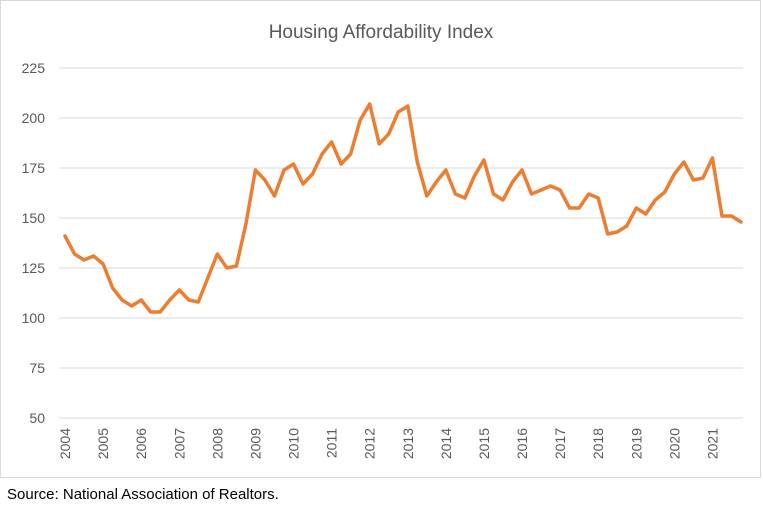 The height and width of the screenshot is (521, 763). Describe the element at coordinates (179, 443) in the screenshot. I see `x-tick-label: 2007` at that location.